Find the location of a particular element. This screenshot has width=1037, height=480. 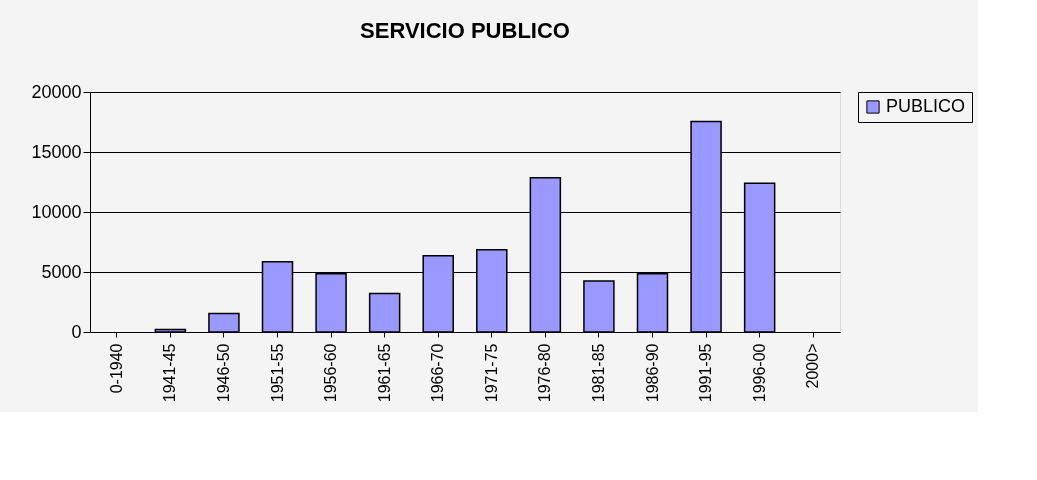

x-tick-label: 0-1940 is located at coordinates (116, 368).